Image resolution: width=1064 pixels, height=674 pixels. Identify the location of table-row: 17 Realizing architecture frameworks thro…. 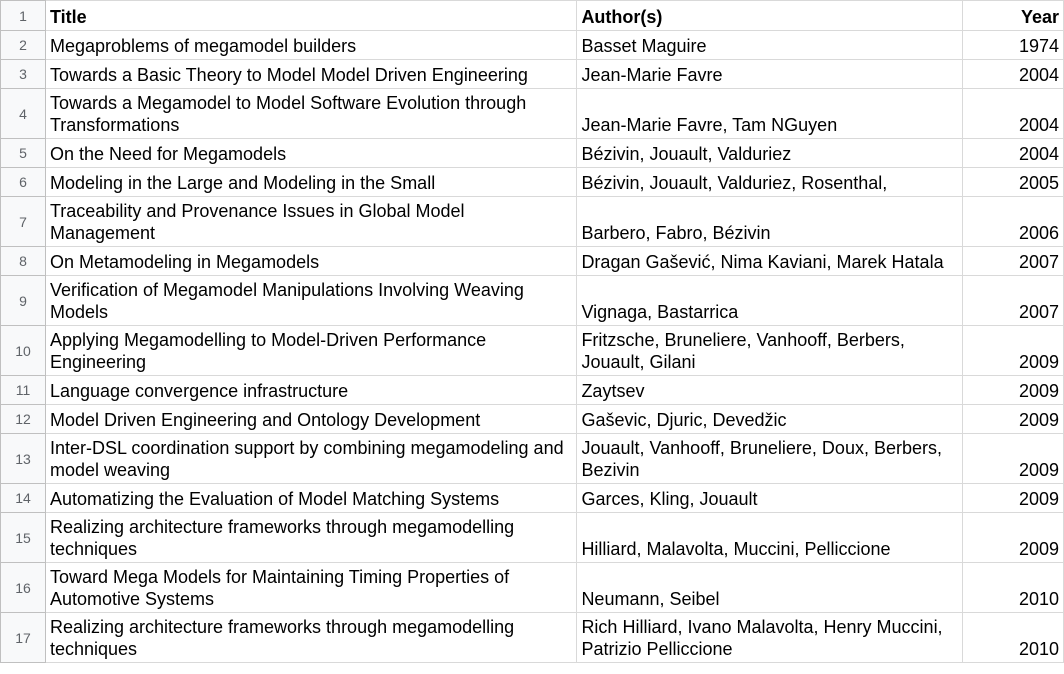
(532, 637).